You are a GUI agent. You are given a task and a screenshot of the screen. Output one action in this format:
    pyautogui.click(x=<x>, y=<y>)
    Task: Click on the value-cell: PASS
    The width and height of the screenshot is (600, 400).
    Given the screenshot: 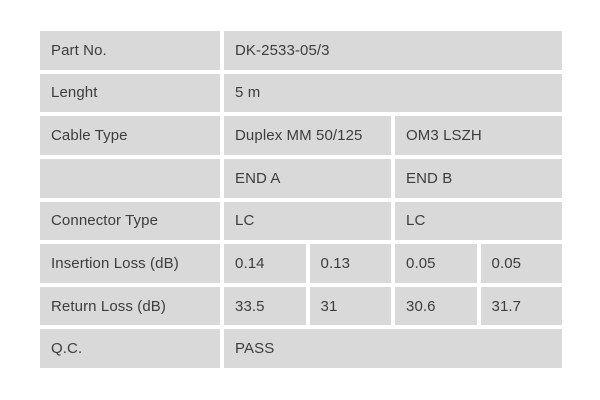 What is the action you would take?
    pyautogui.click(x=393, y=348)
    